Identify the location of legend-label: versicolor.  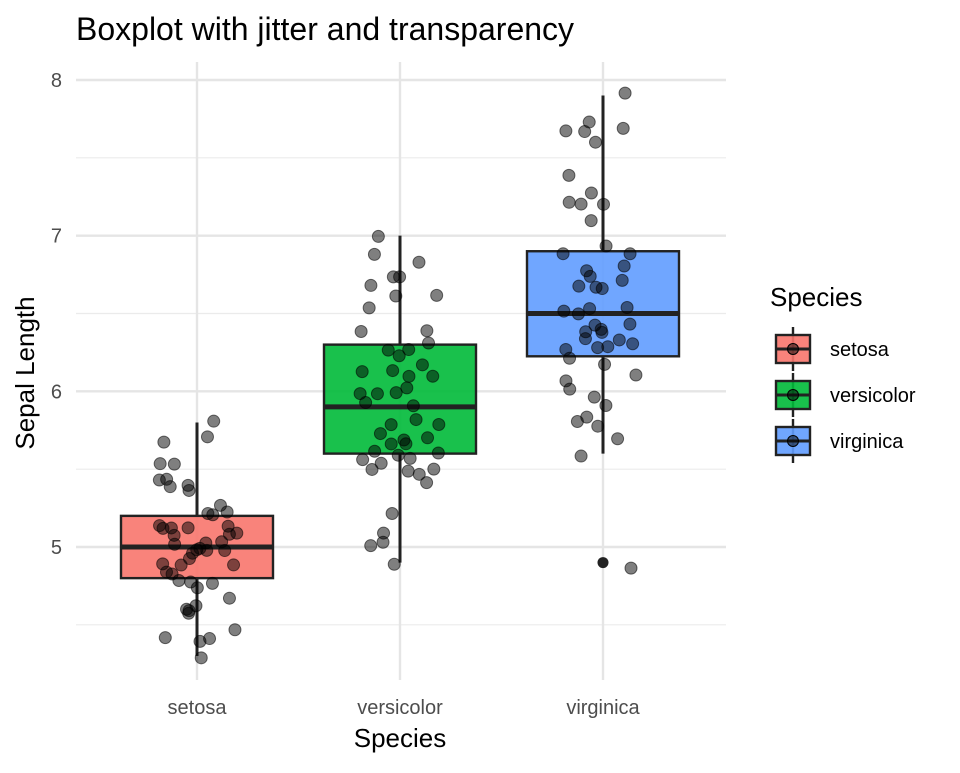
(873, 396).